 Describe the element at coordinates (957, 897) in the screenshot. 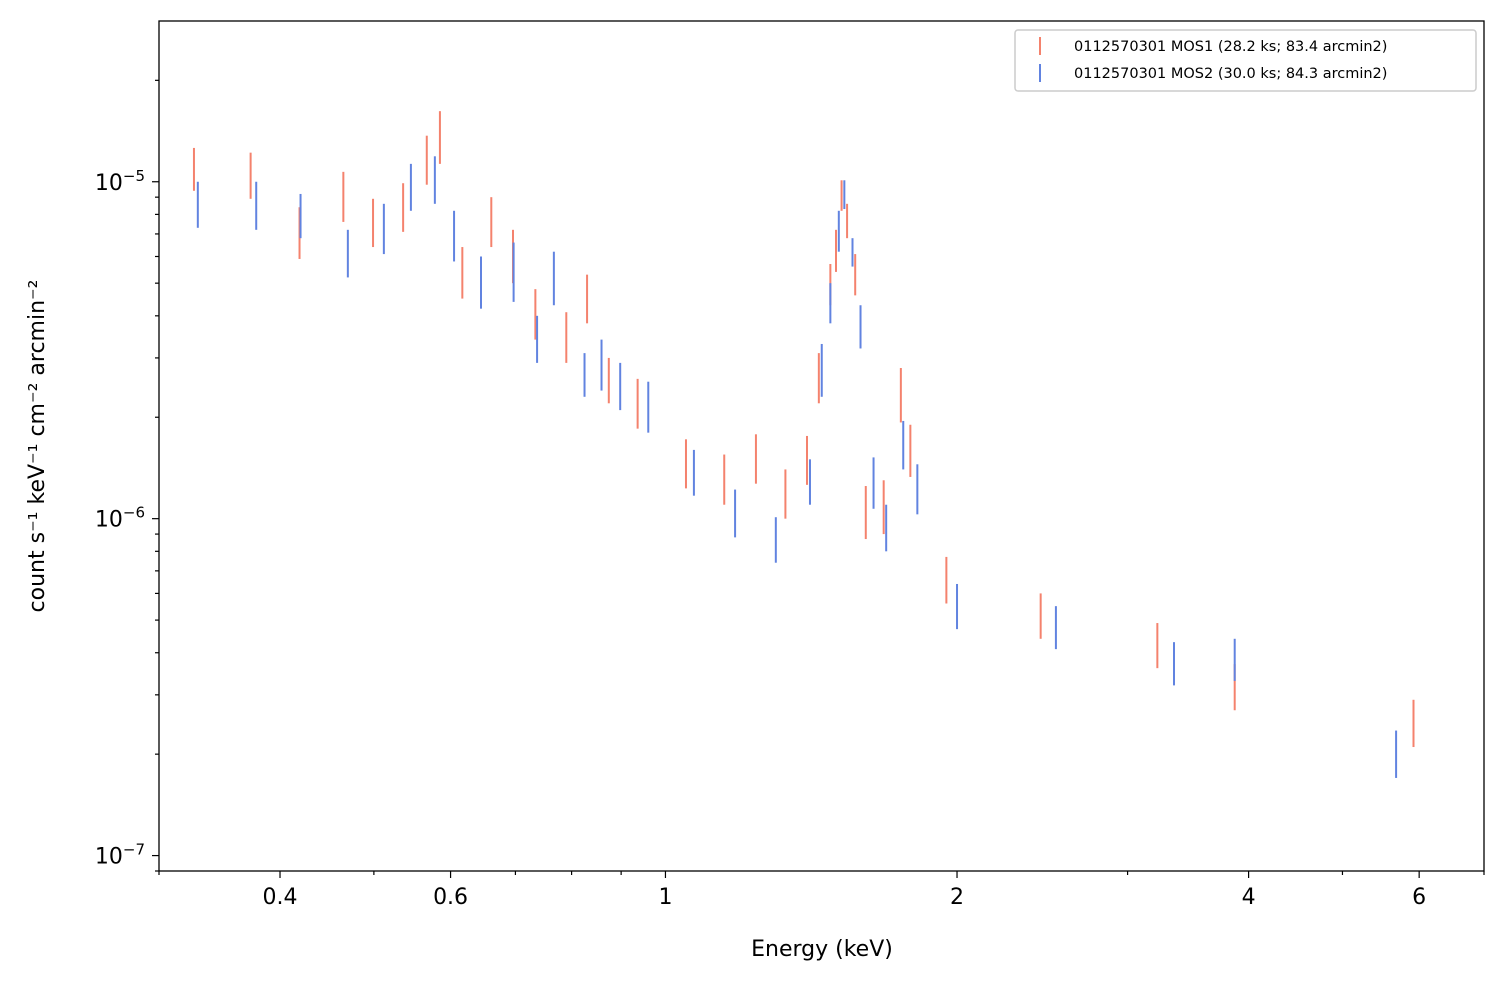

I see `x-tick-label: 2` at that location.